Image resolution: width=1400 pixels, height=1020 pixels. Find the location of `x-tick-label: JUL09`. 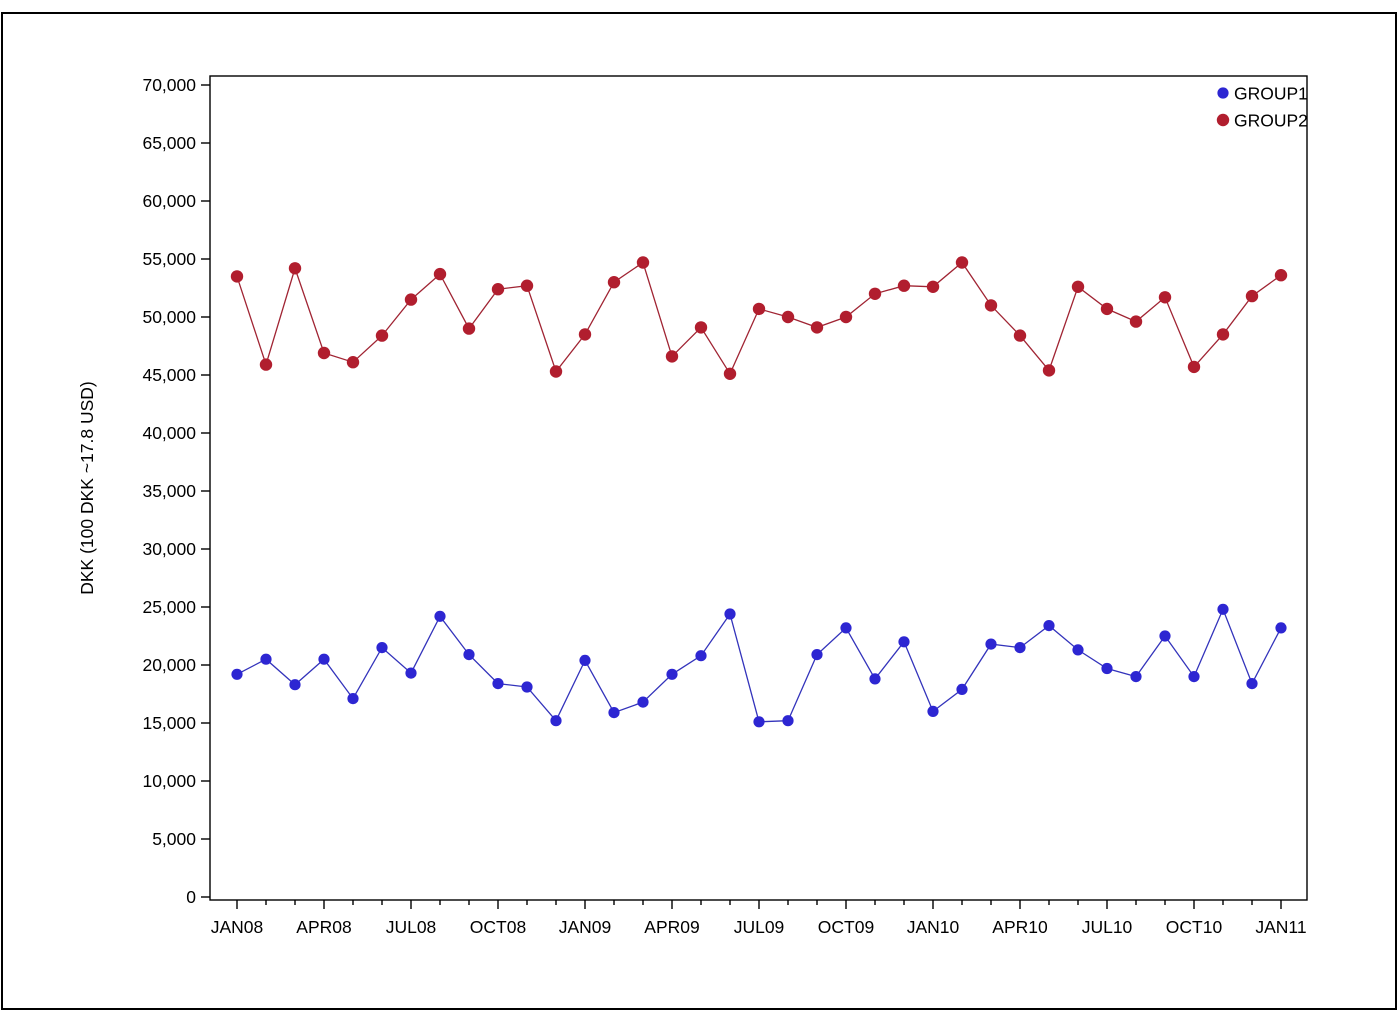

x-tick-label: JUL09 is located at coordinates (759, 927).